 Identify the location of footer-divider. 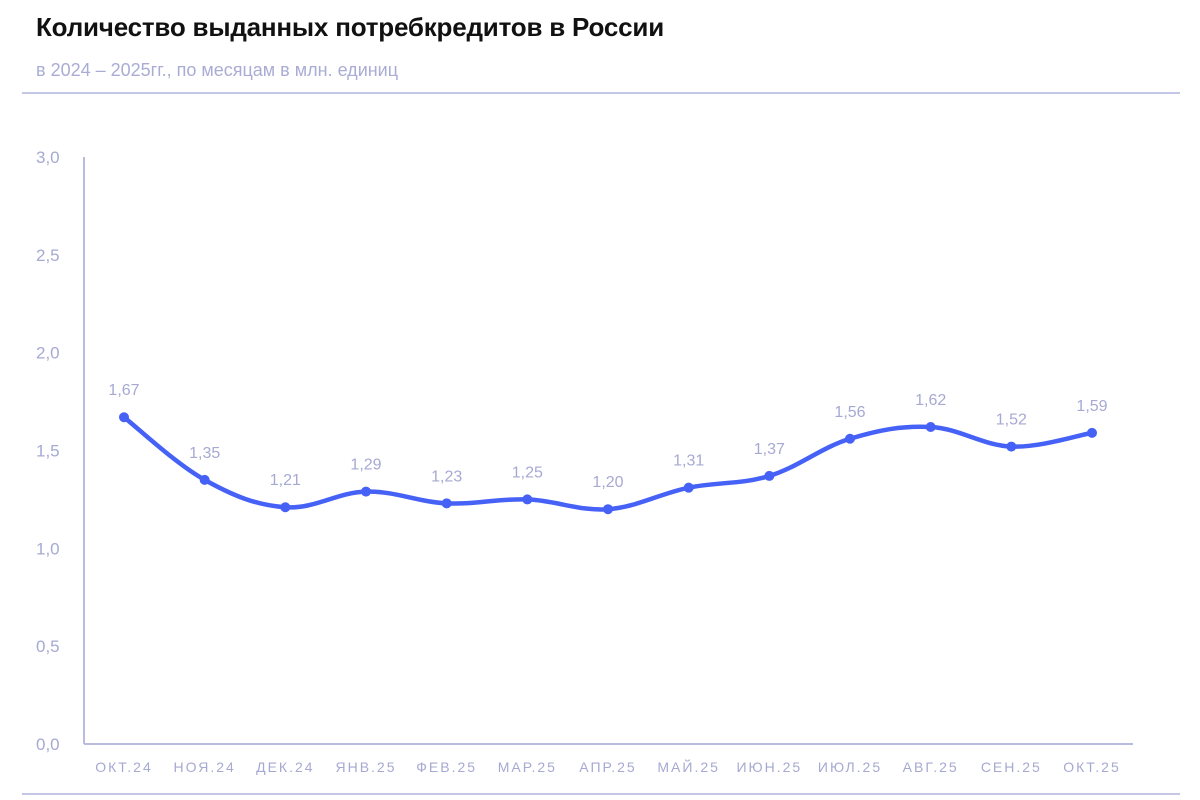
(601, 794).